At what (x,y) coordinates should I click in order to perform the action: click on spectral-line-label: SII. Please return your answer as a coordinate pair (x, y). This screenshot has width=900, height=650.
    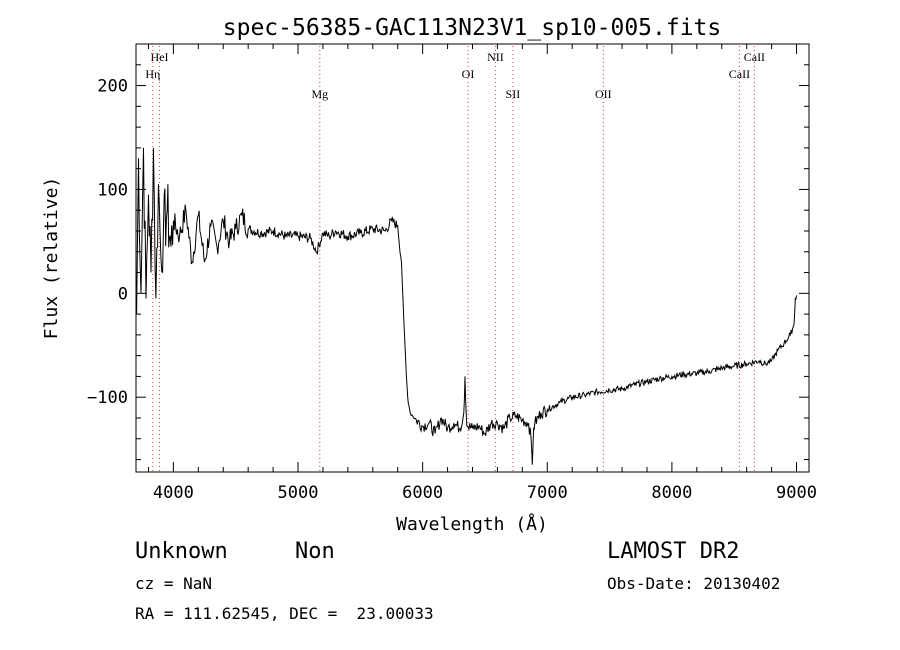
    Looking at the image, I should click on (513, 94).